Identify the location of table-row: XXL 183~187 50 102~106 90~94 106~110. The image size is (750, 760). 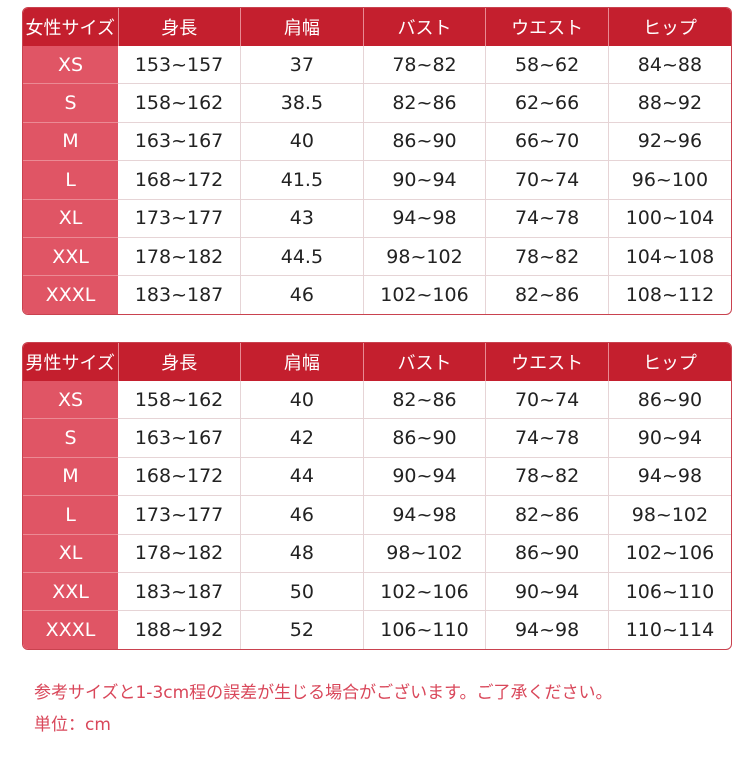
(377, 591).